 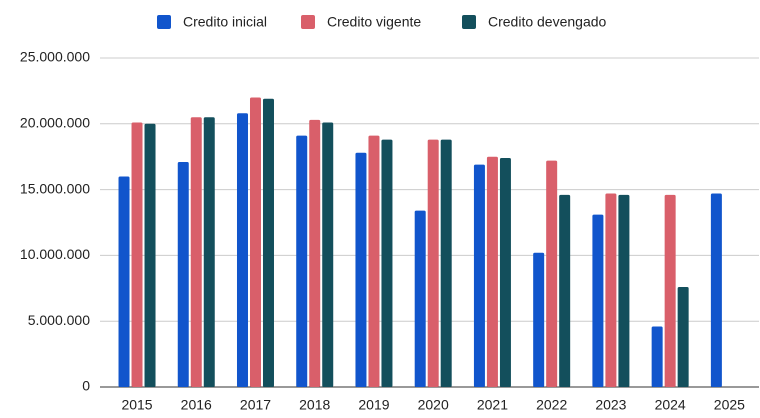 What do you see at coordinates (433, 405) in the screenshot?
I see `x-tick-label: 2020` at bounding box center [433, 405].